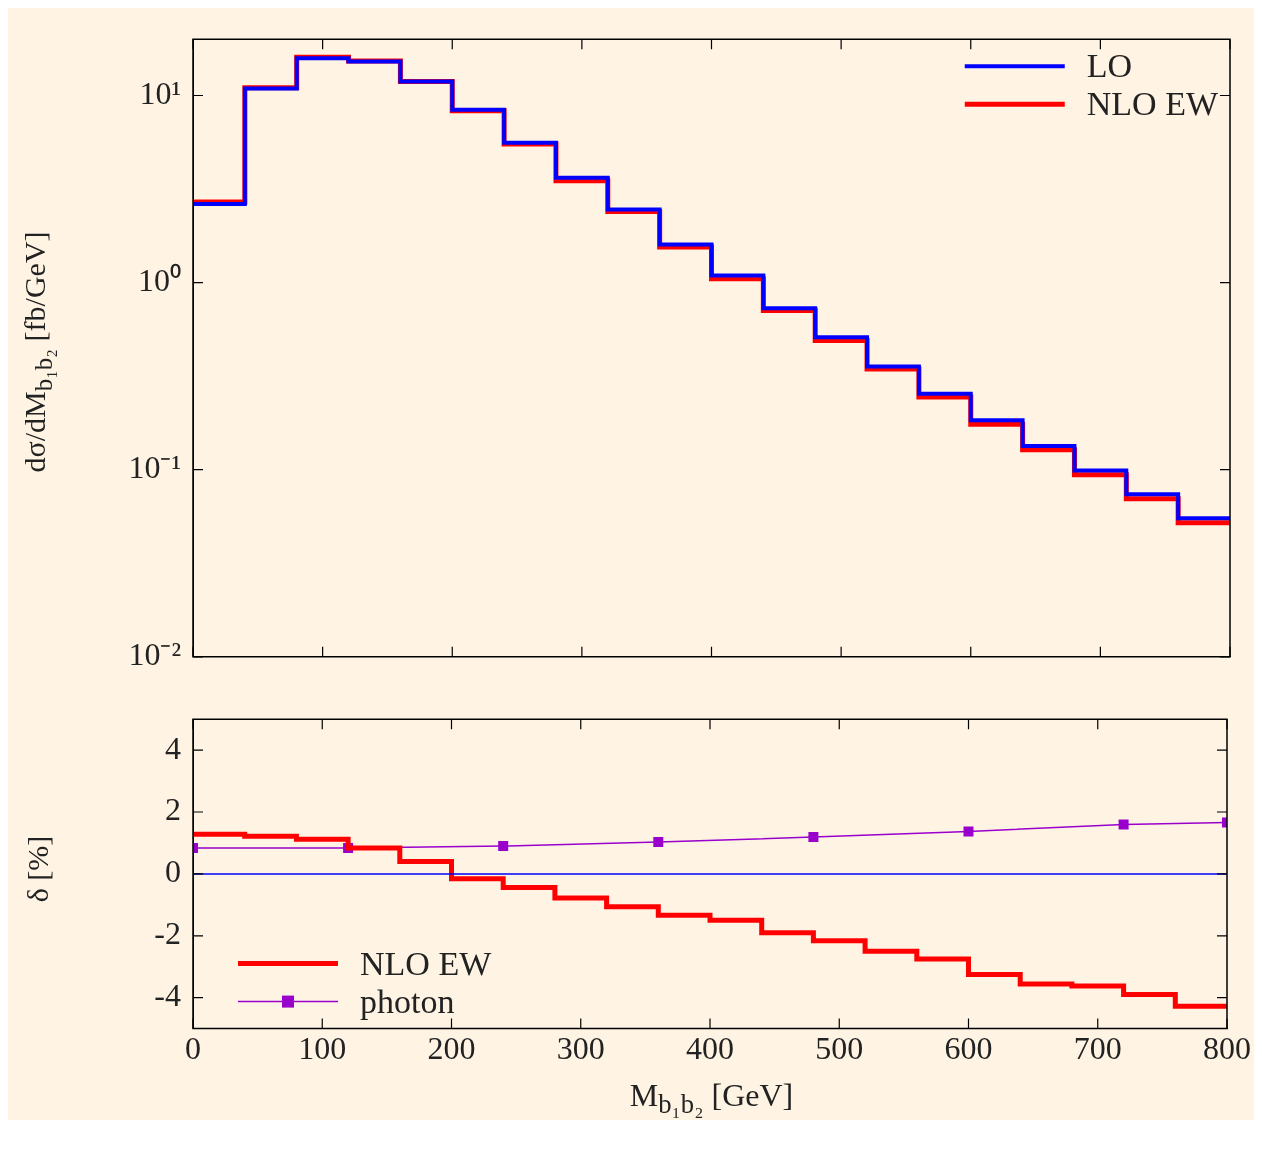 Image resolution: width=1262 pixels, height=1172 pixels. I want to click on y-tick-label: 10⁰, so click(159, 280).